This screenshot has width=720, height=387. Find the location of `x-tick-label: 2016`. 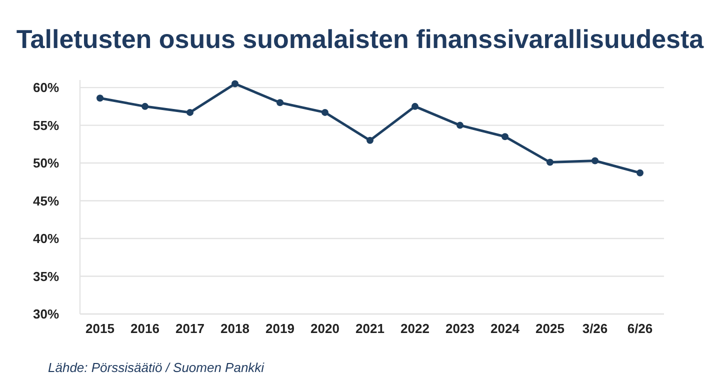

x-tick-label: 2016 is located at coordinates (145, 328).